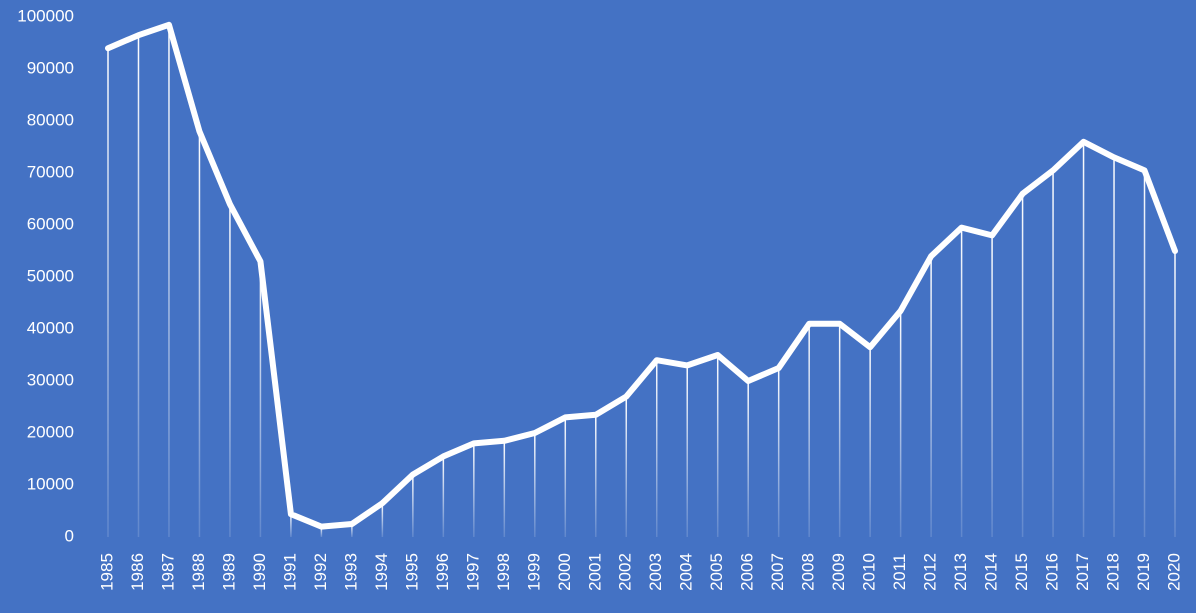  I want to click on x-tick-label: 1994, so click(381, 572).